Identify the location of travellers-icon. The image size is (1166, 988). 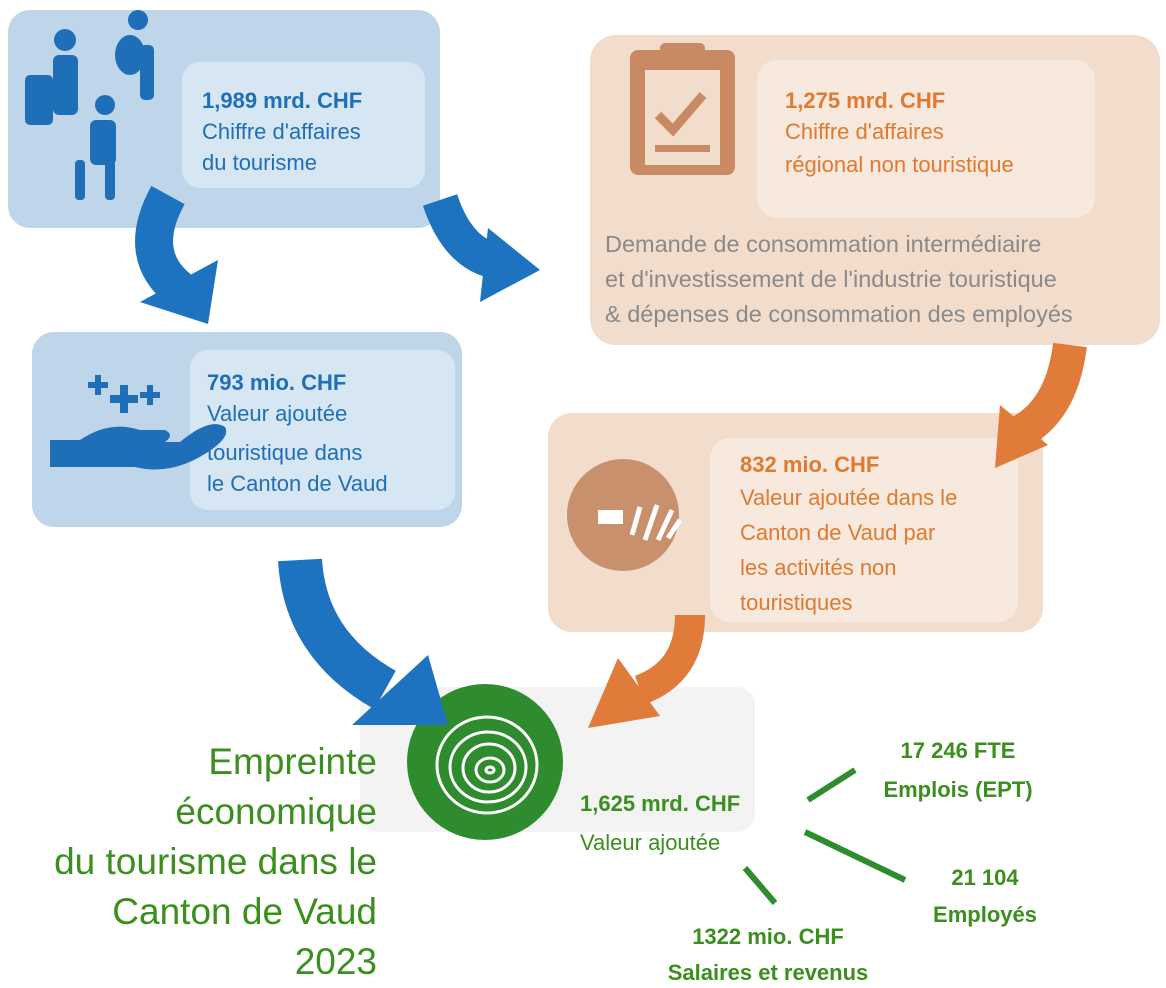
(89, 105).